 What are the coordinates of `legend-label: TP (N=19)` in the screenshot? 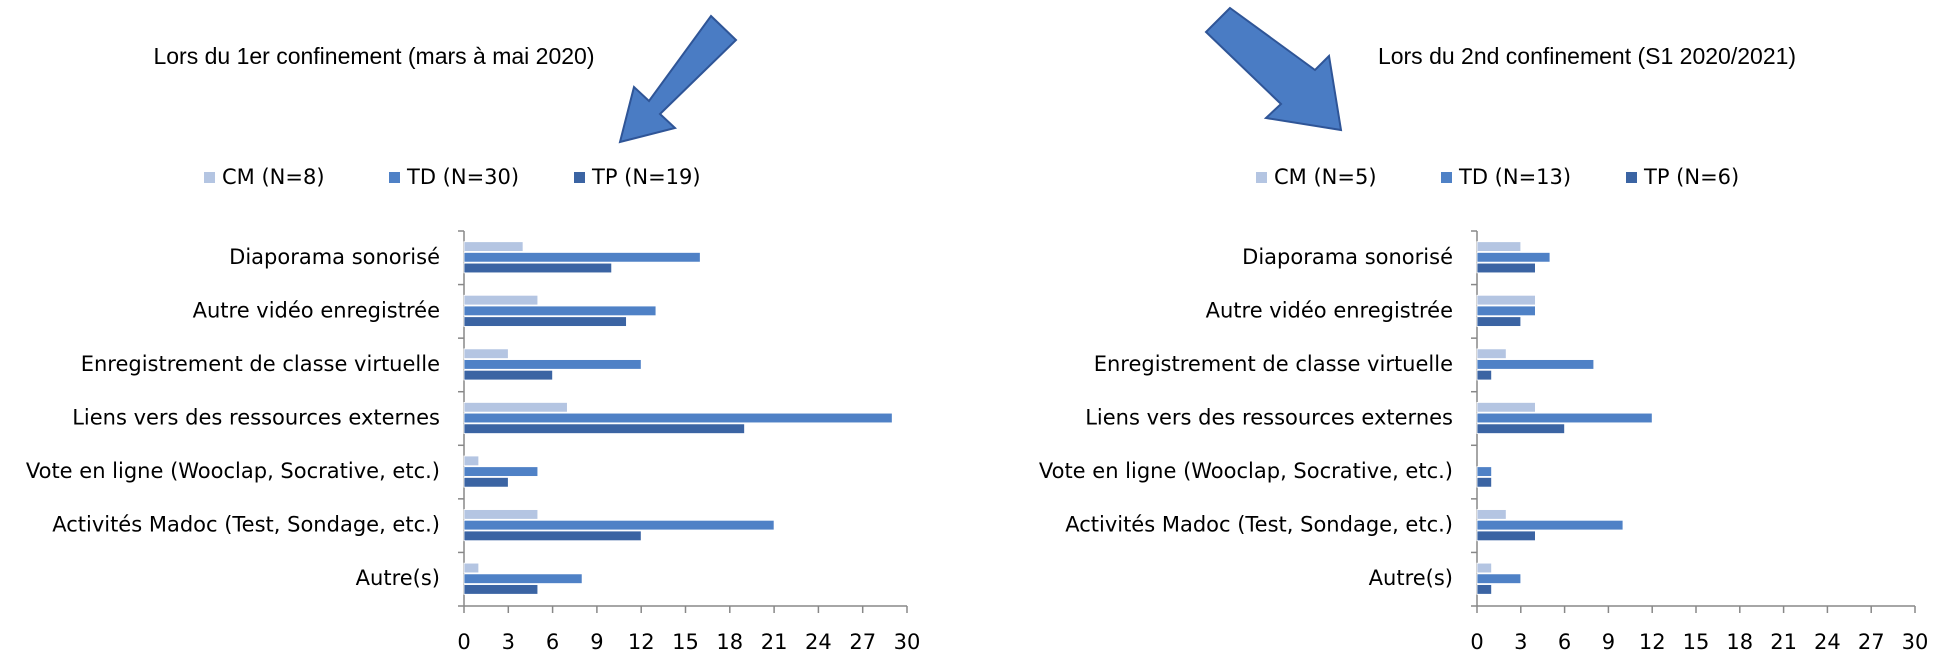 It's located at (646, 177).